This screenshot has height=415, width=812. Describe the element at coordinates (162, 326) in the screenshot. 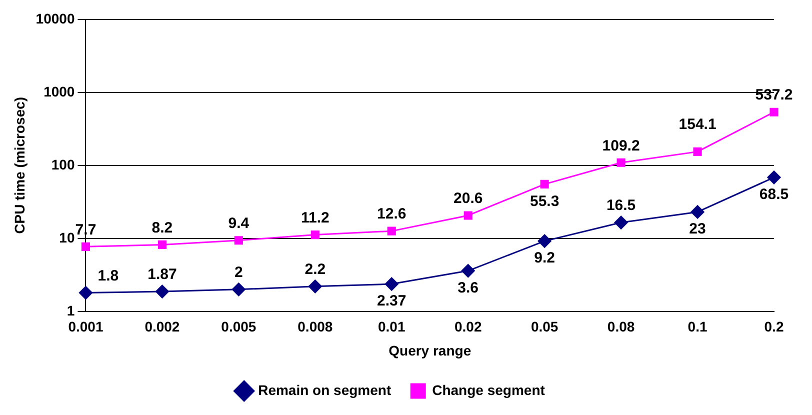

I see `x-tick-label: 0.002` at that location.